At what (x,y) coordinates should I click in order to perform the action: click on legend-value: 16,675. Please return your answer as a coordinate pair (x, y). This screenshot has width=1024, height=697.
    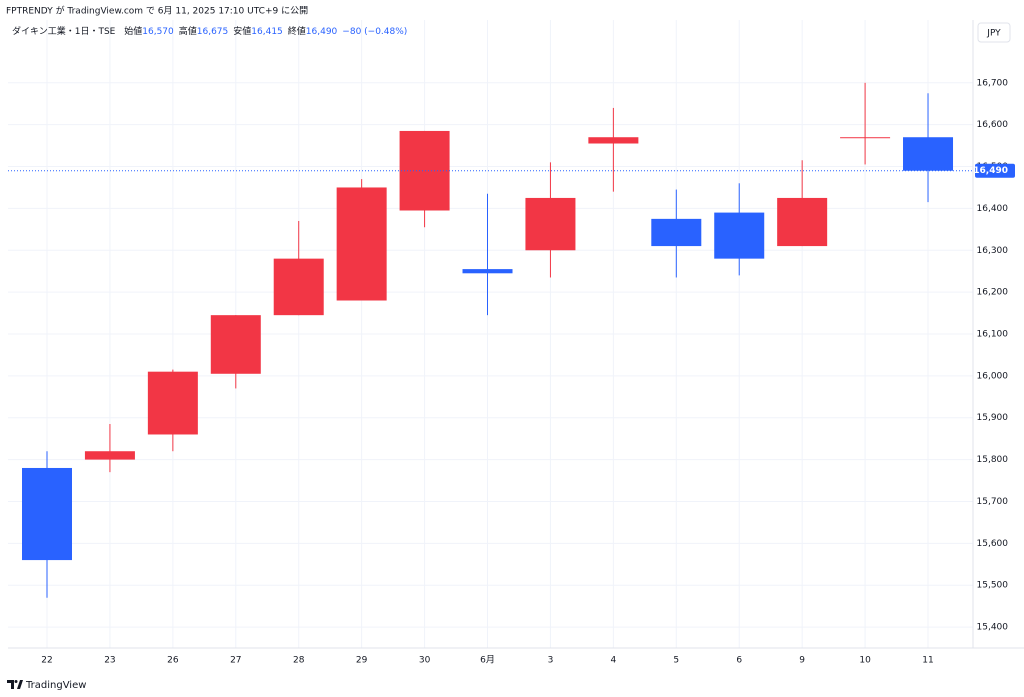
    Looking at the image, I should click on (213, 32).